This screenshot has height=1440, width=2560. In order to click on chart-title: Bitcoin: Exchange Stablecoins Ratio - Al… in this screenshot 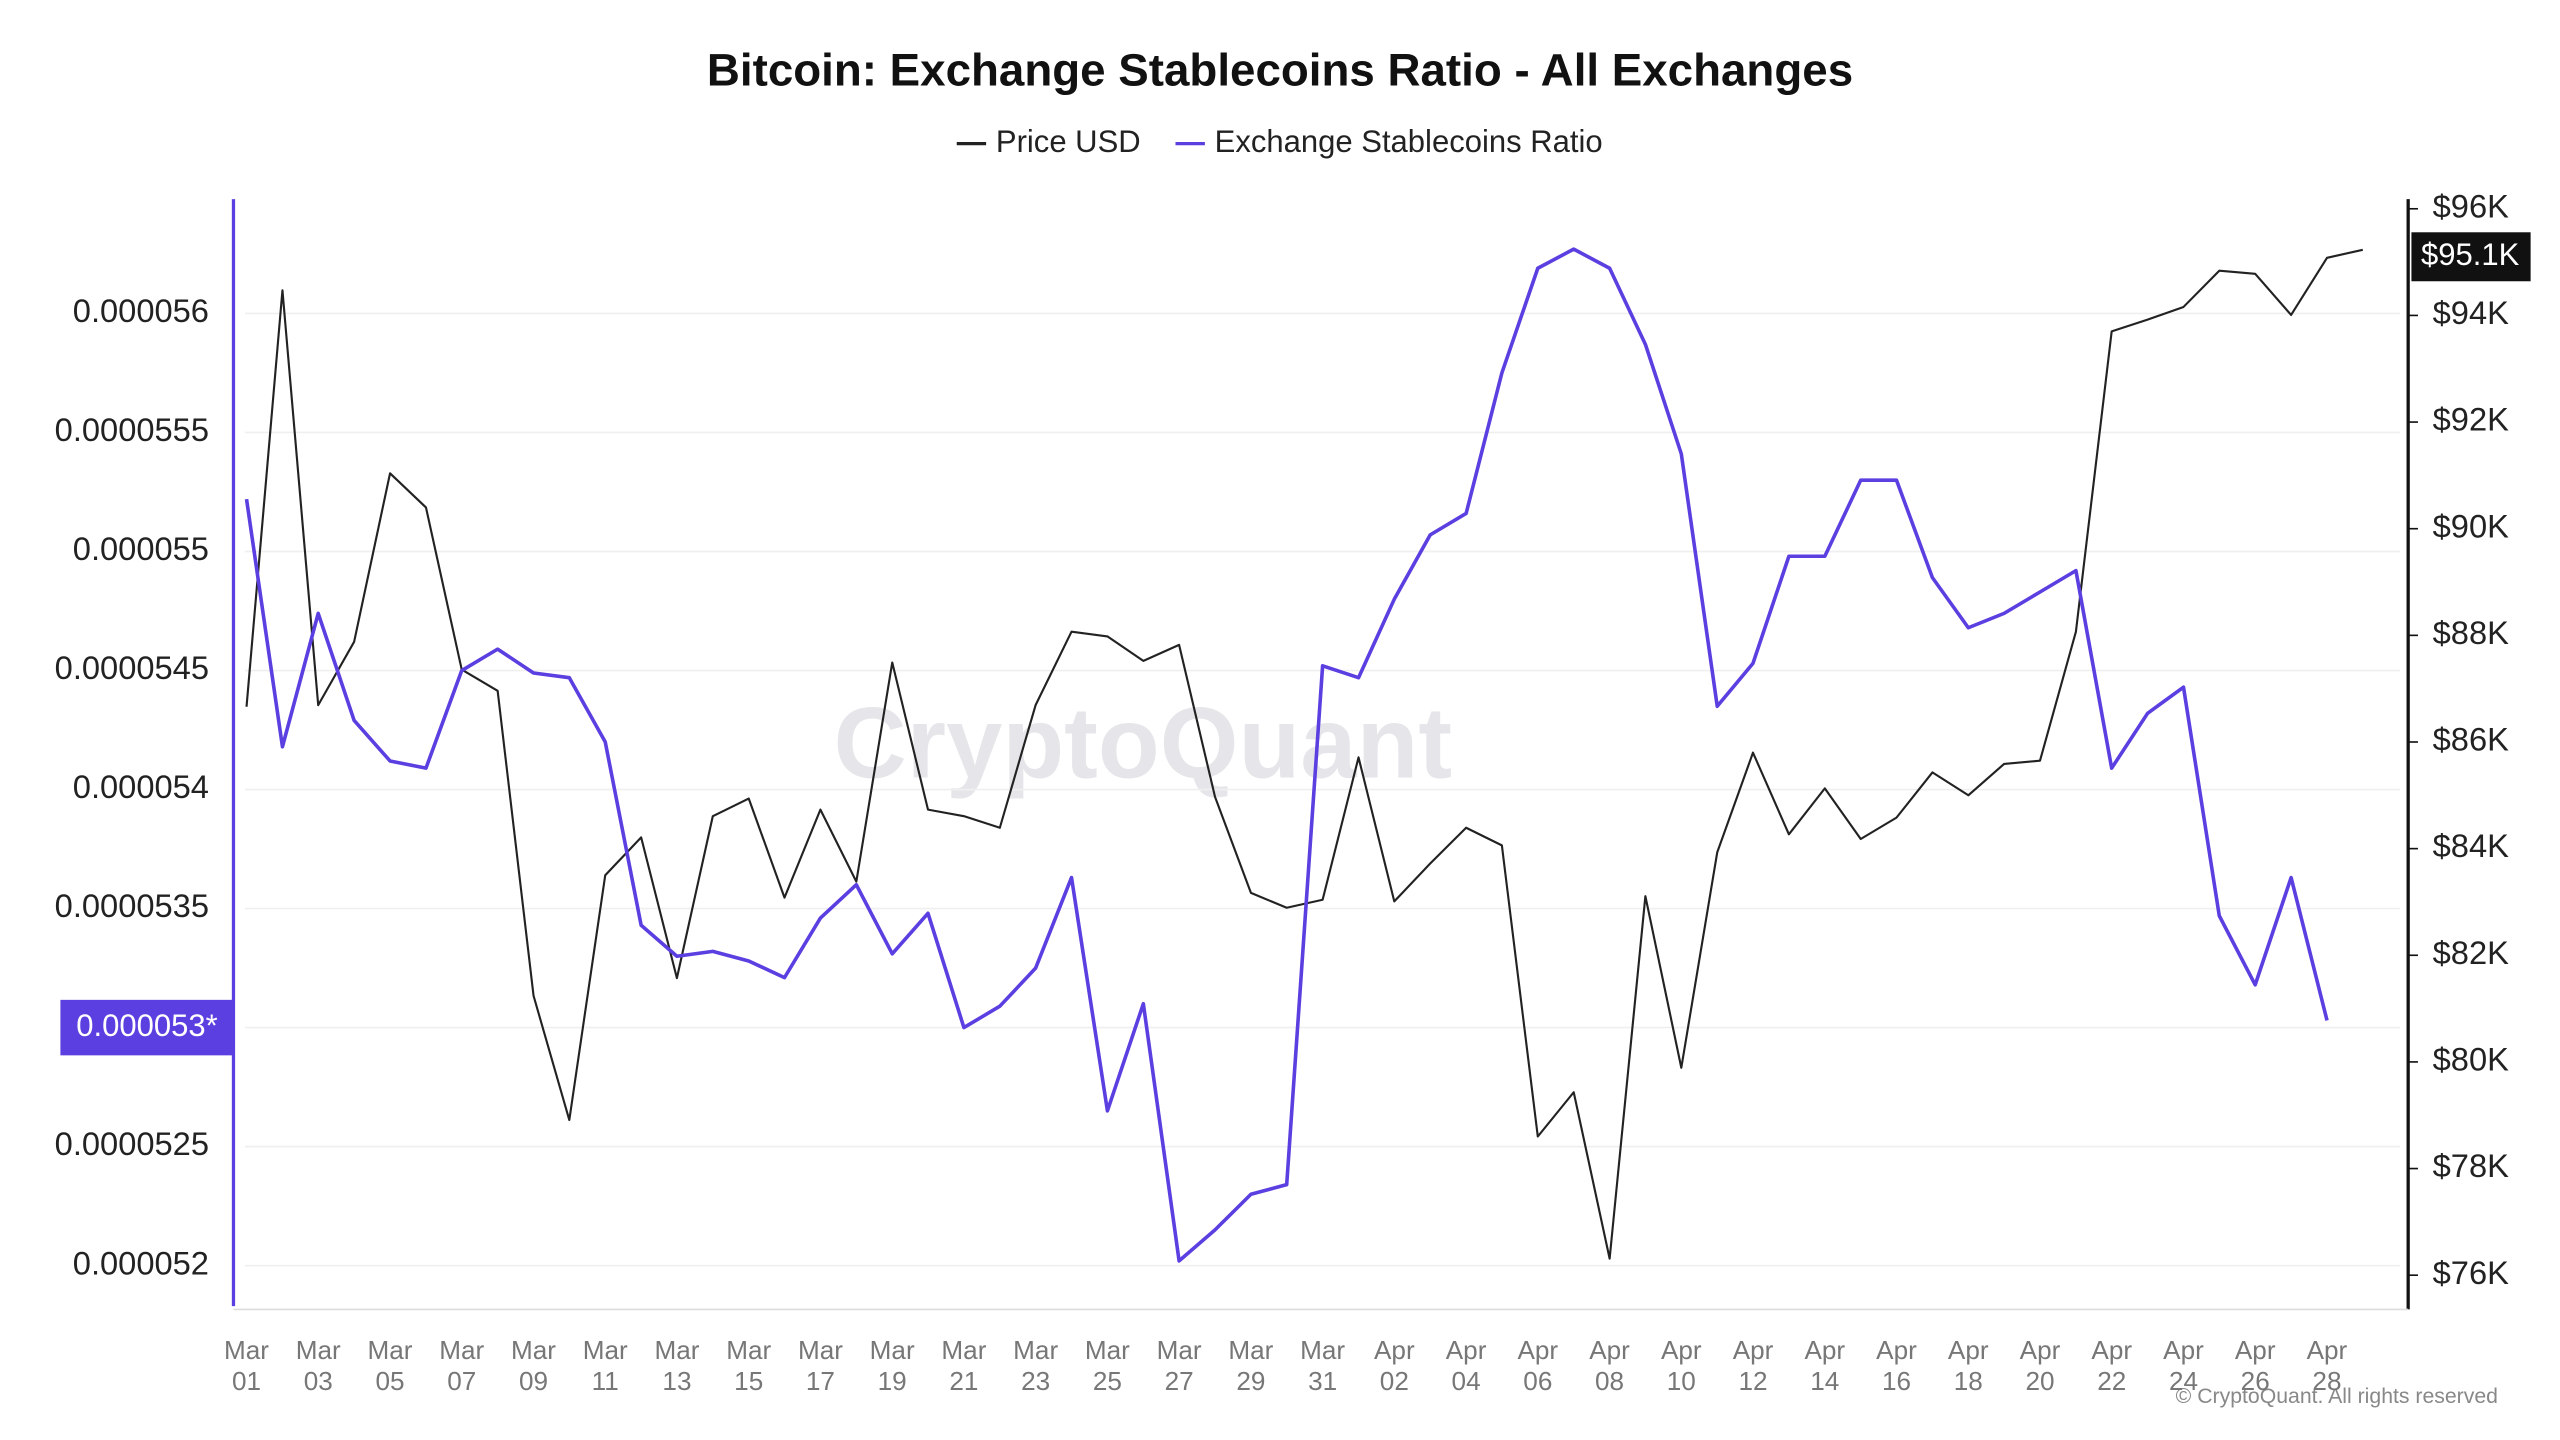, I will do `click(1280, 70)`.